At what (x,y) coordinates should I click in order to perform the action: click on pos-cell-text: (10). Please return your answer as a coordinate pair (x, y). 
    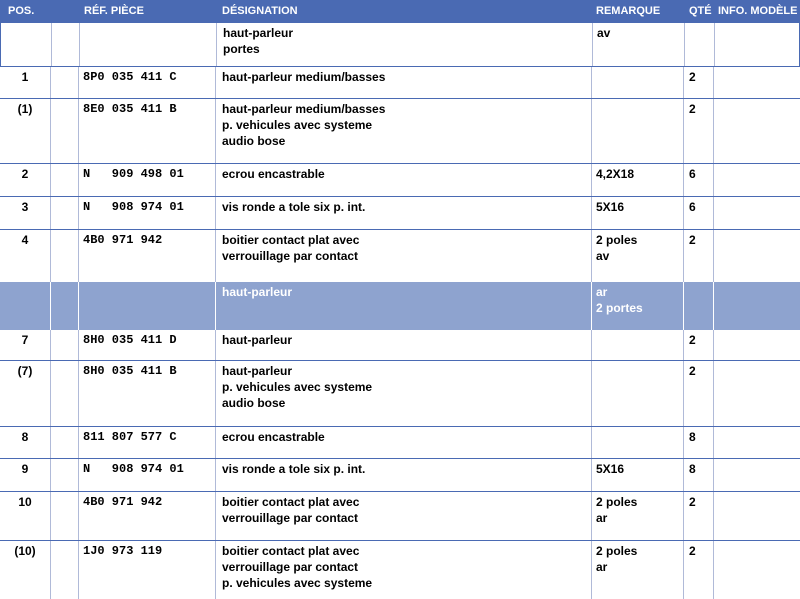
    Looking at the image, I should click on (25, 551).